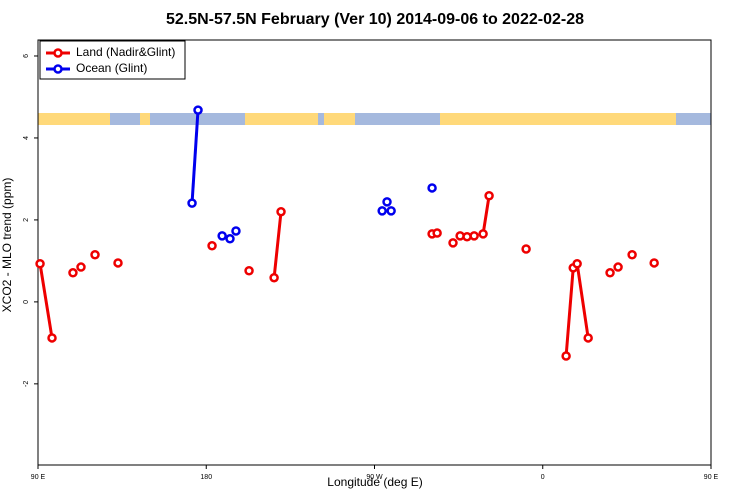 The image size is (750, 500). What do you see at coordinates (112, 60) in the screenshot?
I see `legend-box` at bounding box center [112, 60].